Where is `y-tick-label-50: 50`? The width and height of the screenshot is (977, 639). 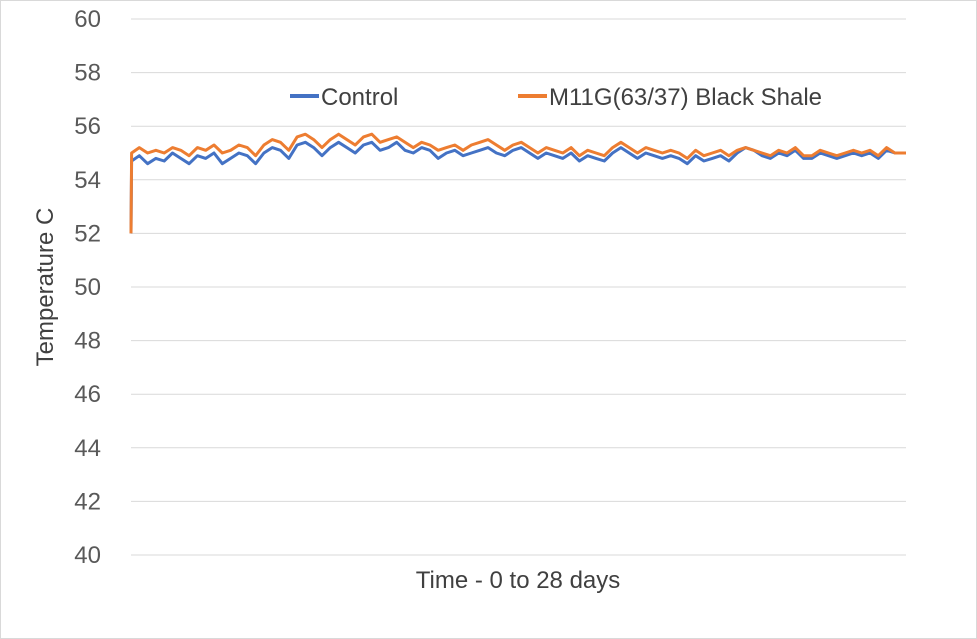 y-tick-label-50: 50 is located at coordinates (87, 287).